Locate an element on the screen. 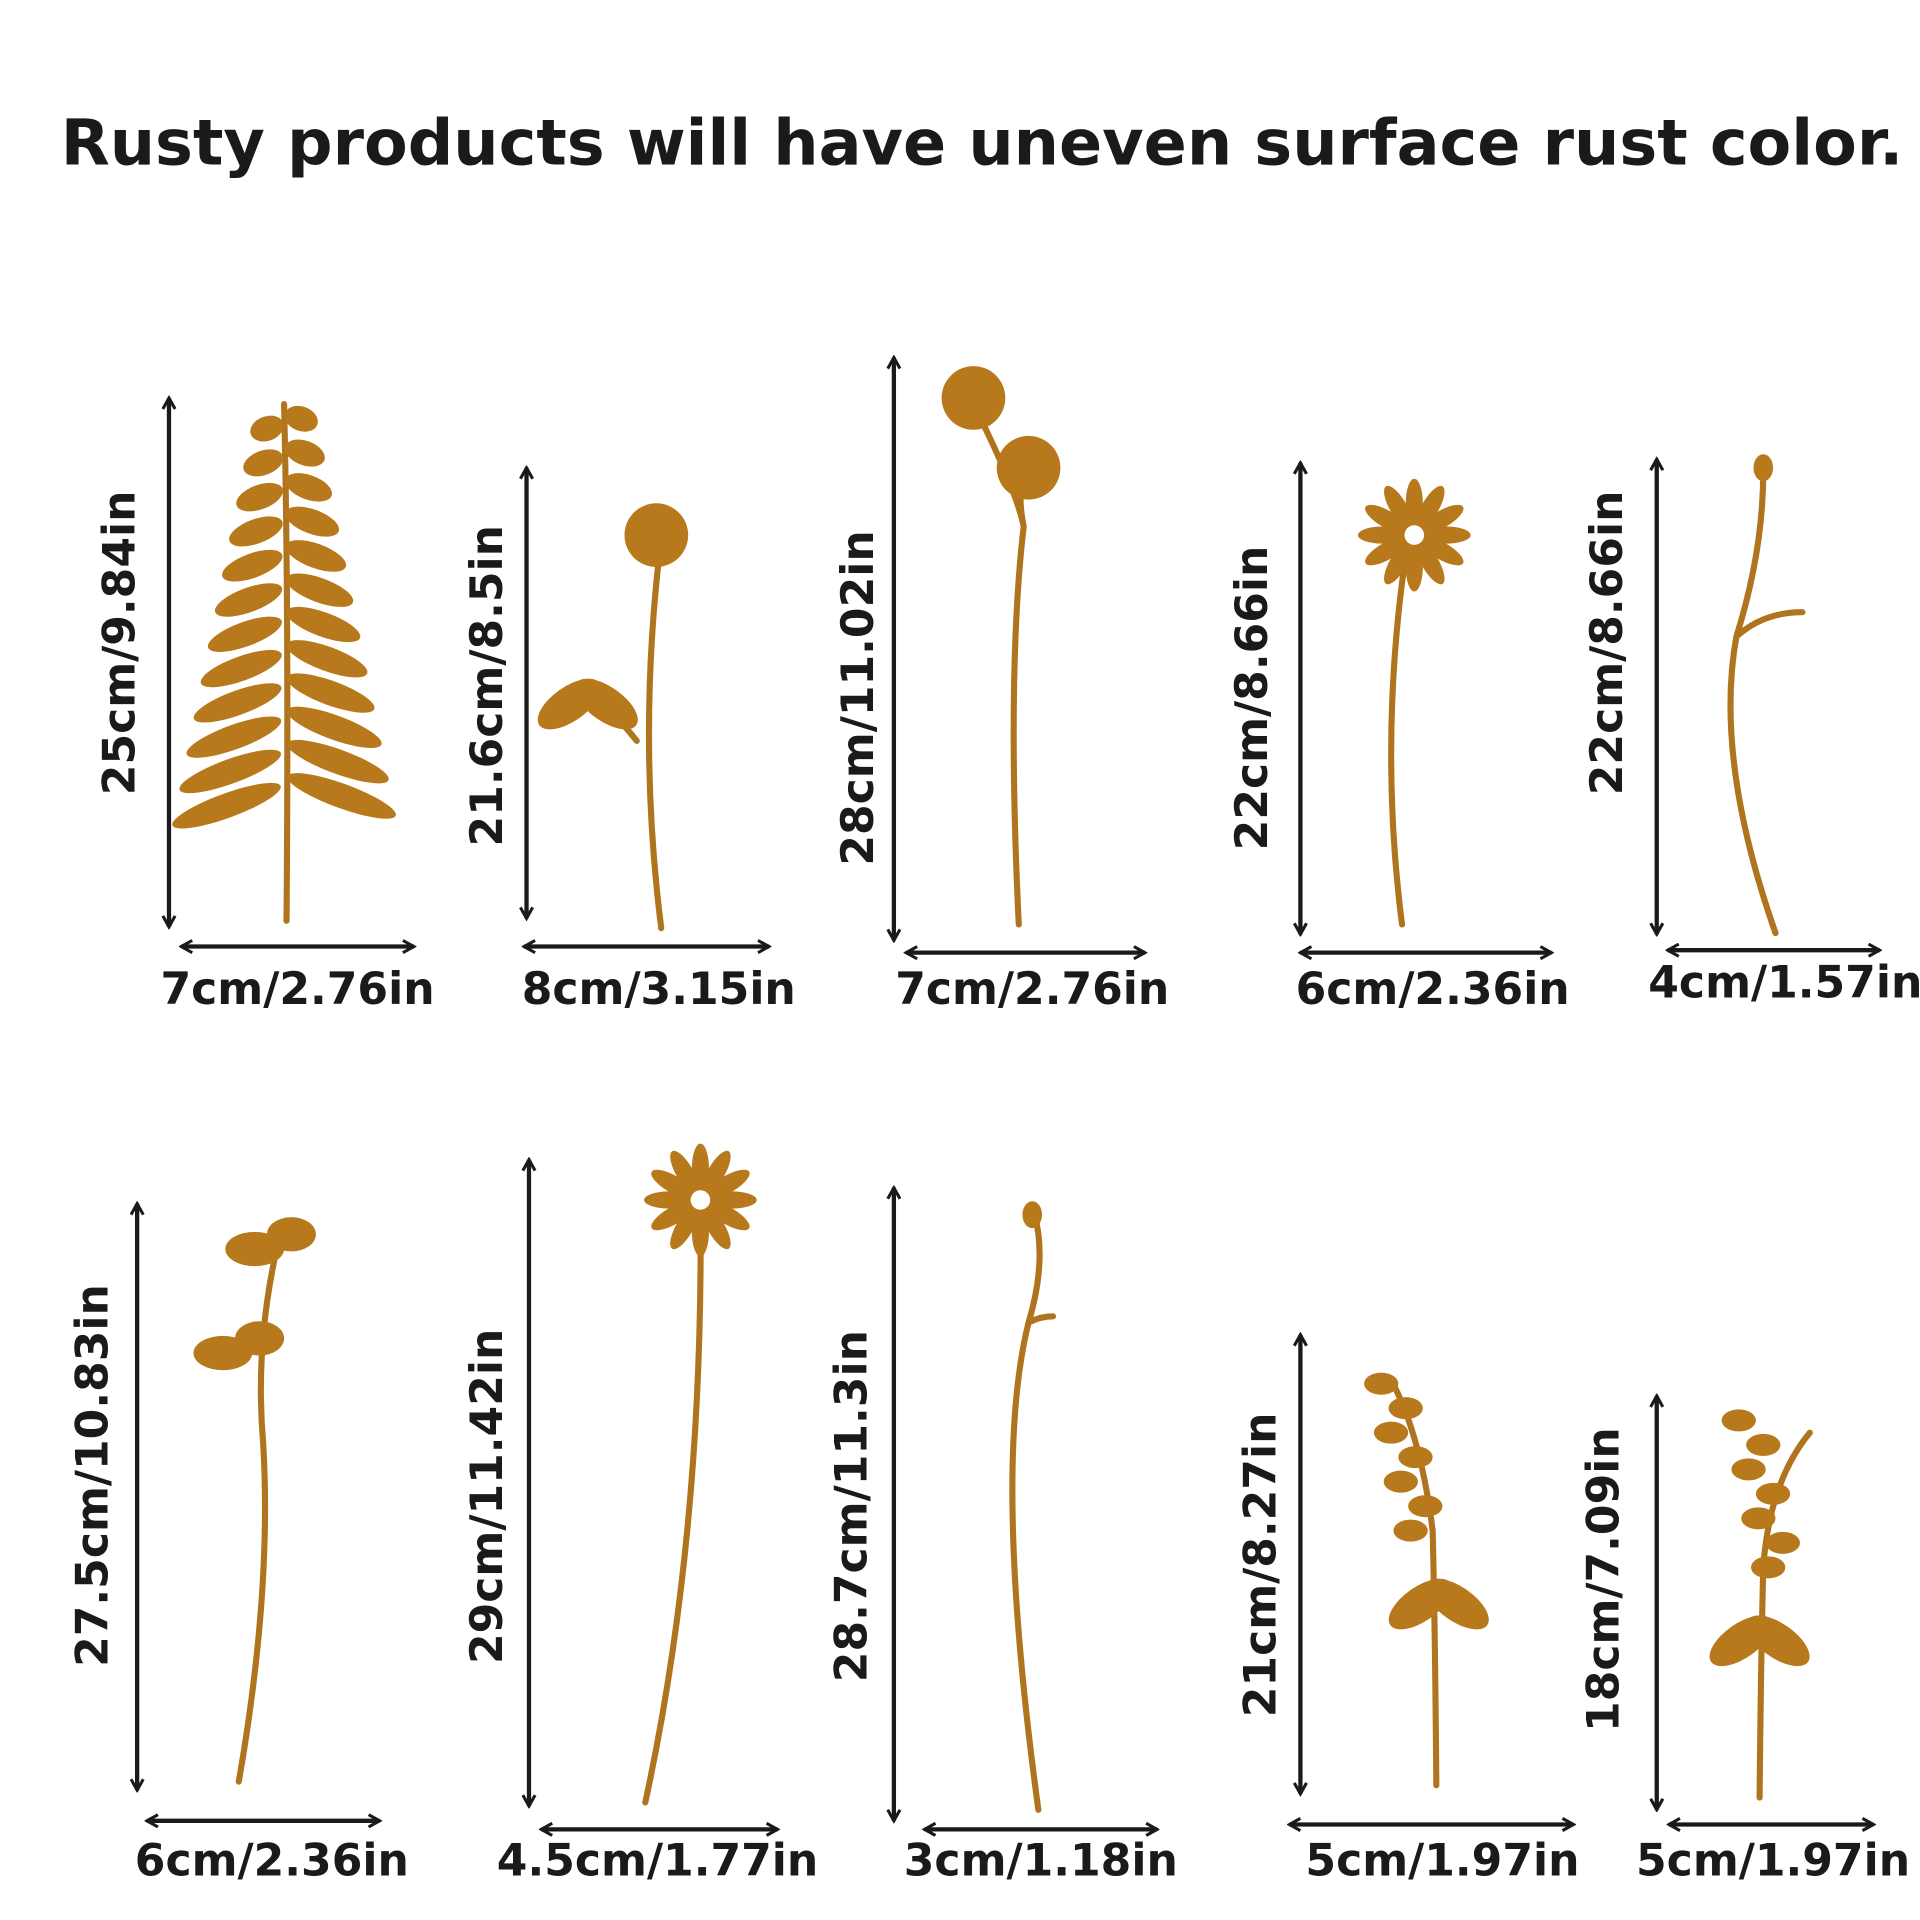  height-label: 25cm/9.84in is located at coordinates (119, 642).